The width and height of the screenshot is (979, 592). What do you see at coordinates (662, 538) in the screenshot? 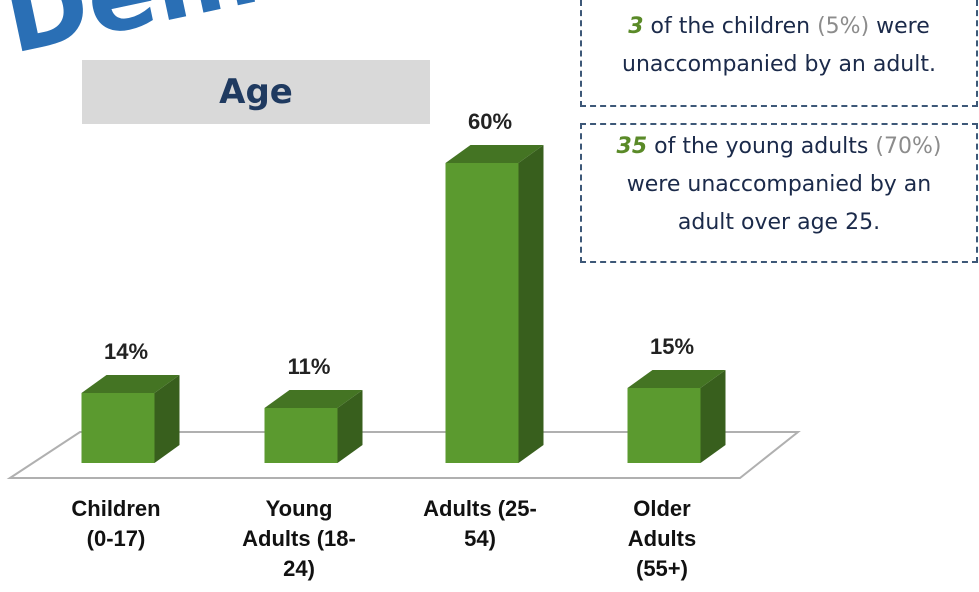
I see `x-tick-label: Older Adults (55+)` at bounding box center [662, 538].